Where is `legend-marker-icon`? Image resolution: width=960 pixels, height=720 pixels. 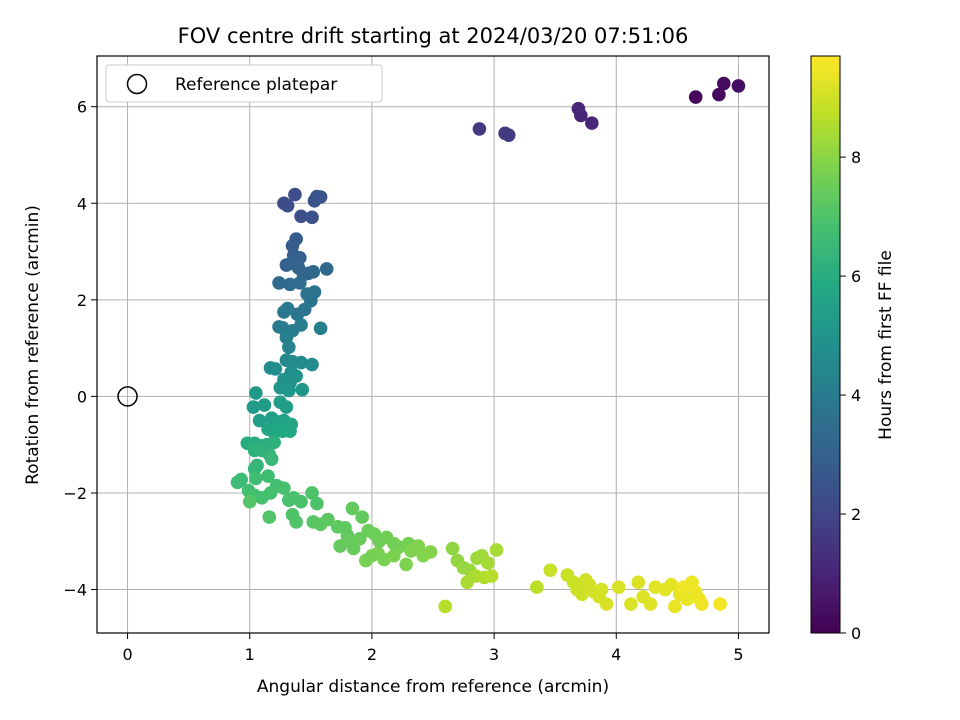
legend-marker-icon is located at coordinates (137, 84).